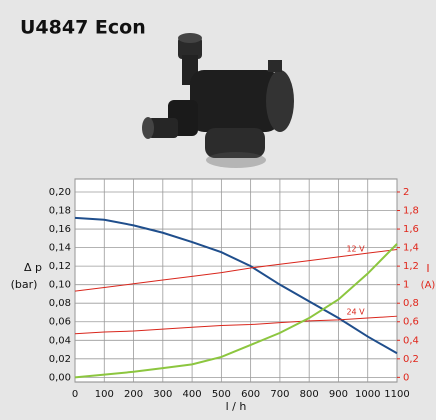 This screenshot has height=420, width=436. I want to click on y2-tick-label: 1,4, so click(411, 248).